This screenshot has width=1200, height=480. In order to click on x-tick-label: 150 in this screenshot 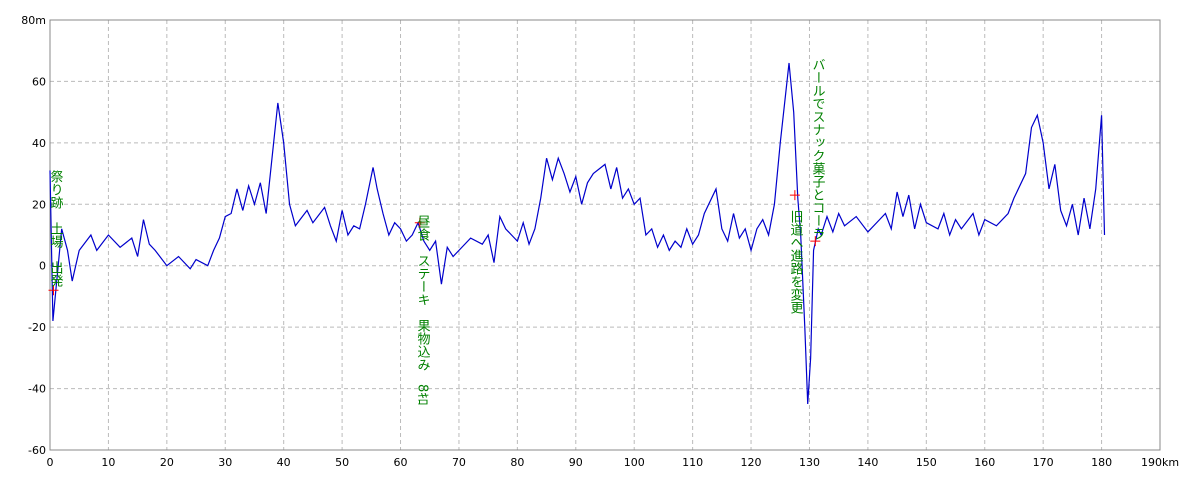, I will do `click(926, 462)`.